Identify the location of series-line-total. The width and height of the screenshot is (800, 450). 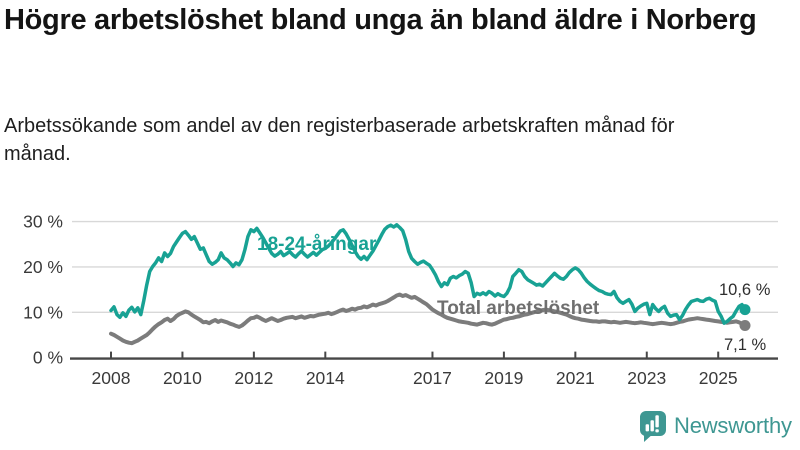
(428, 319).